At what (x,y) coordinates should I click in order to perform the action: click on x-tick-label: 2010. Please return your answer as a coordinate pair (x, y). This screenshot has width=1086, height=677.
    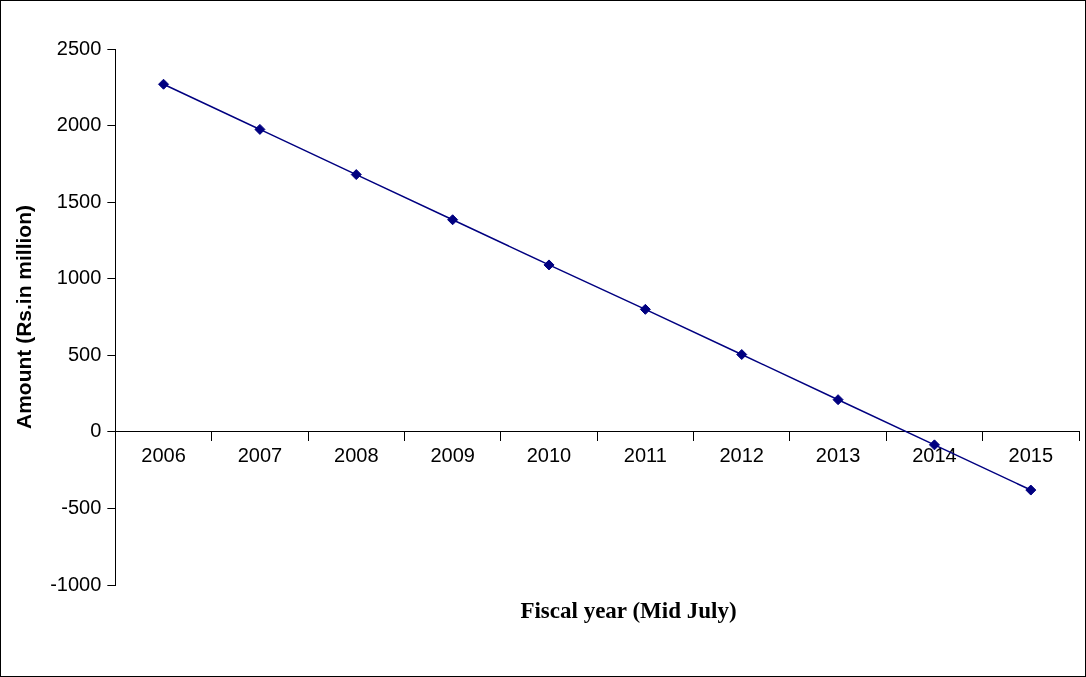
    Looking at the image, I should click on (549, 455).